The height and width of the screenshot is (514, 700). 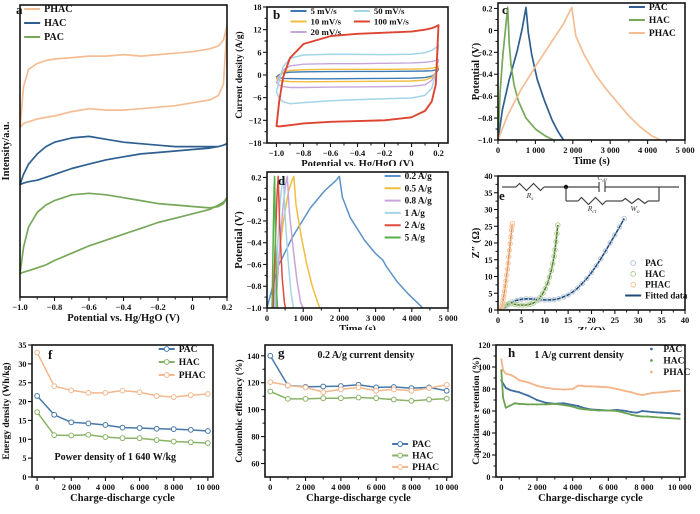 I want to click on svg-text: 18, so click(x=257, y=7).